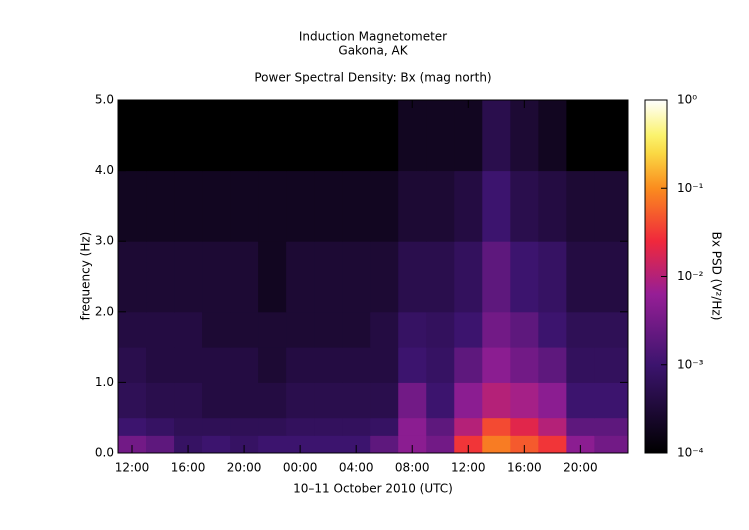  Describe the element at coordinates (373, 51) in the screenshot. I see `chart-subtitle: Gakona, AK` at that location.